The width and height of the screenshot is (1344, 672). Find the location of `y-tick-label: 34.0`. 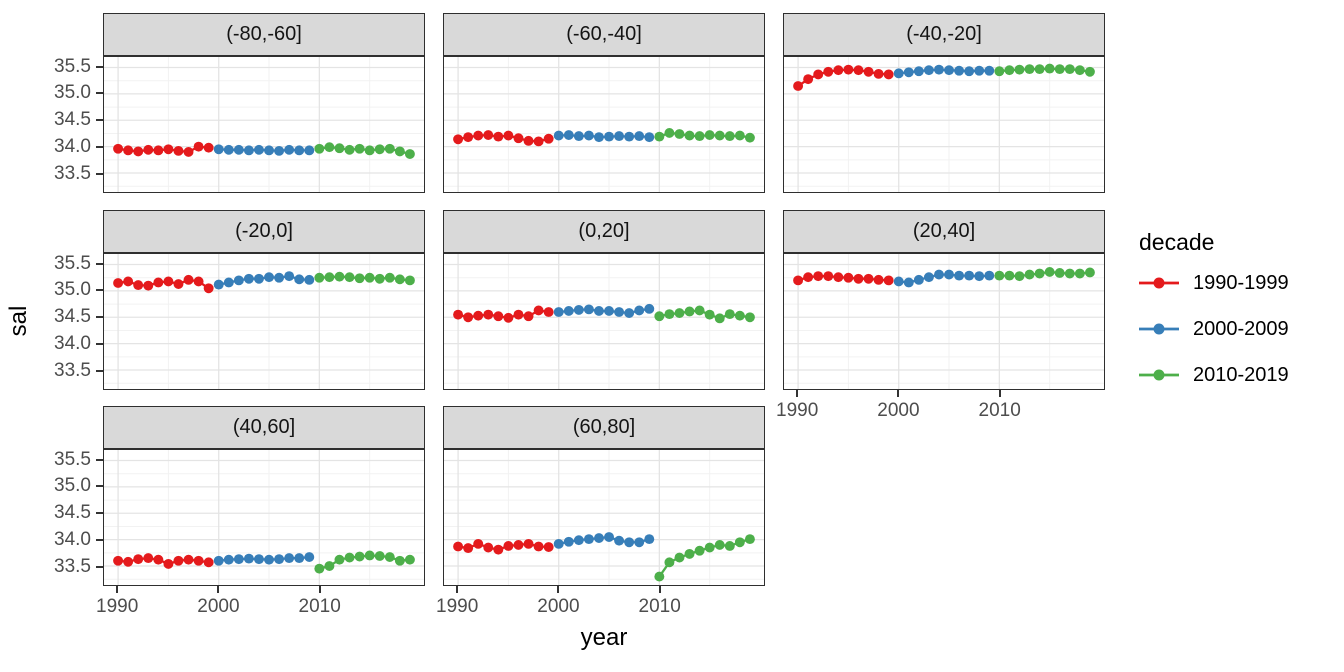

y-tick-label: 34.0 is located at coordinates (72, 146).